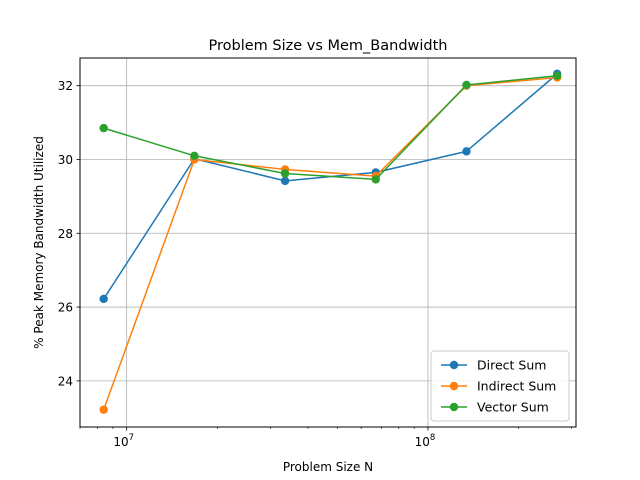  Describe the element at coordinates (39, 242) in the screenshot. I see `y-axis-title: % Peak Memory Bandwidth Utilized` at that location.